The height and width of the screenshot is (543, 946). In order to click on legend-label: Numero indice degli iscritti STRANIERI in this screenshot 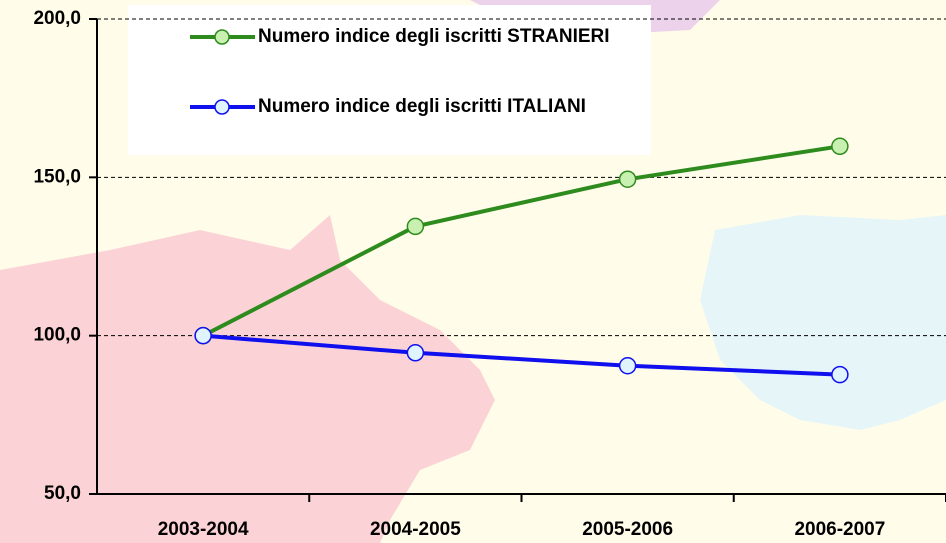, I will do `click(434, 36)`.